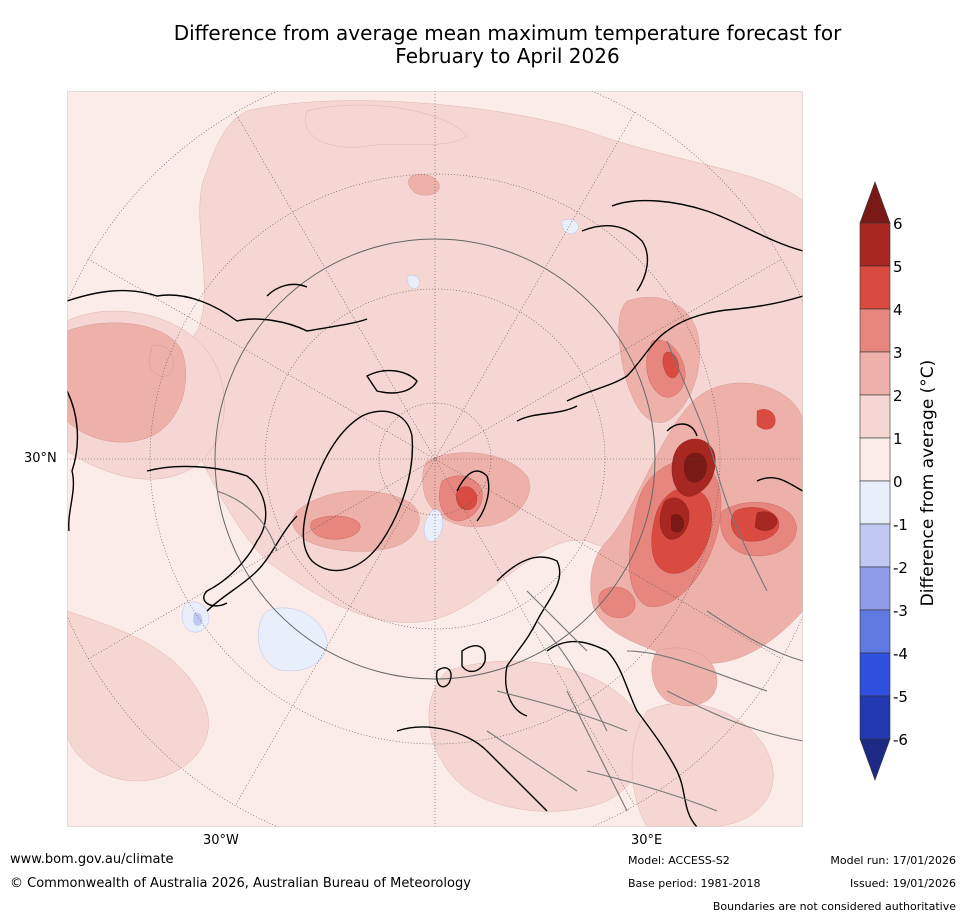 Image resolution: width=965 pixels, height=919 pixels. Describe the element at coordinates (507, 56) in the screenshot. I see `title-line-2: February to April 2026` at that location.